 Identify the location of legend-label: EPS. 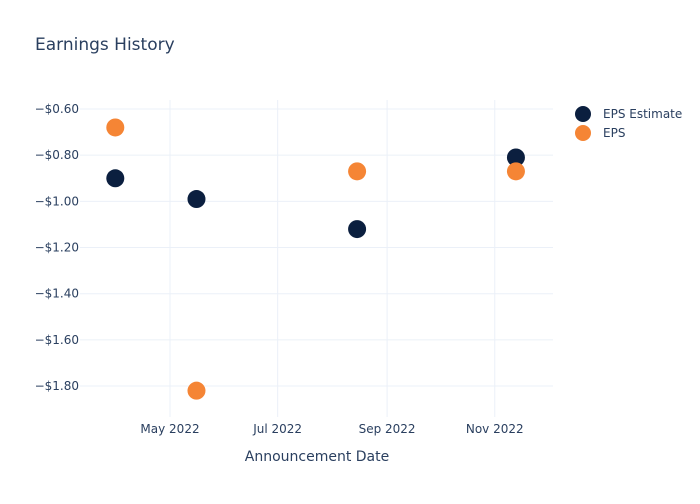
(614, 133).